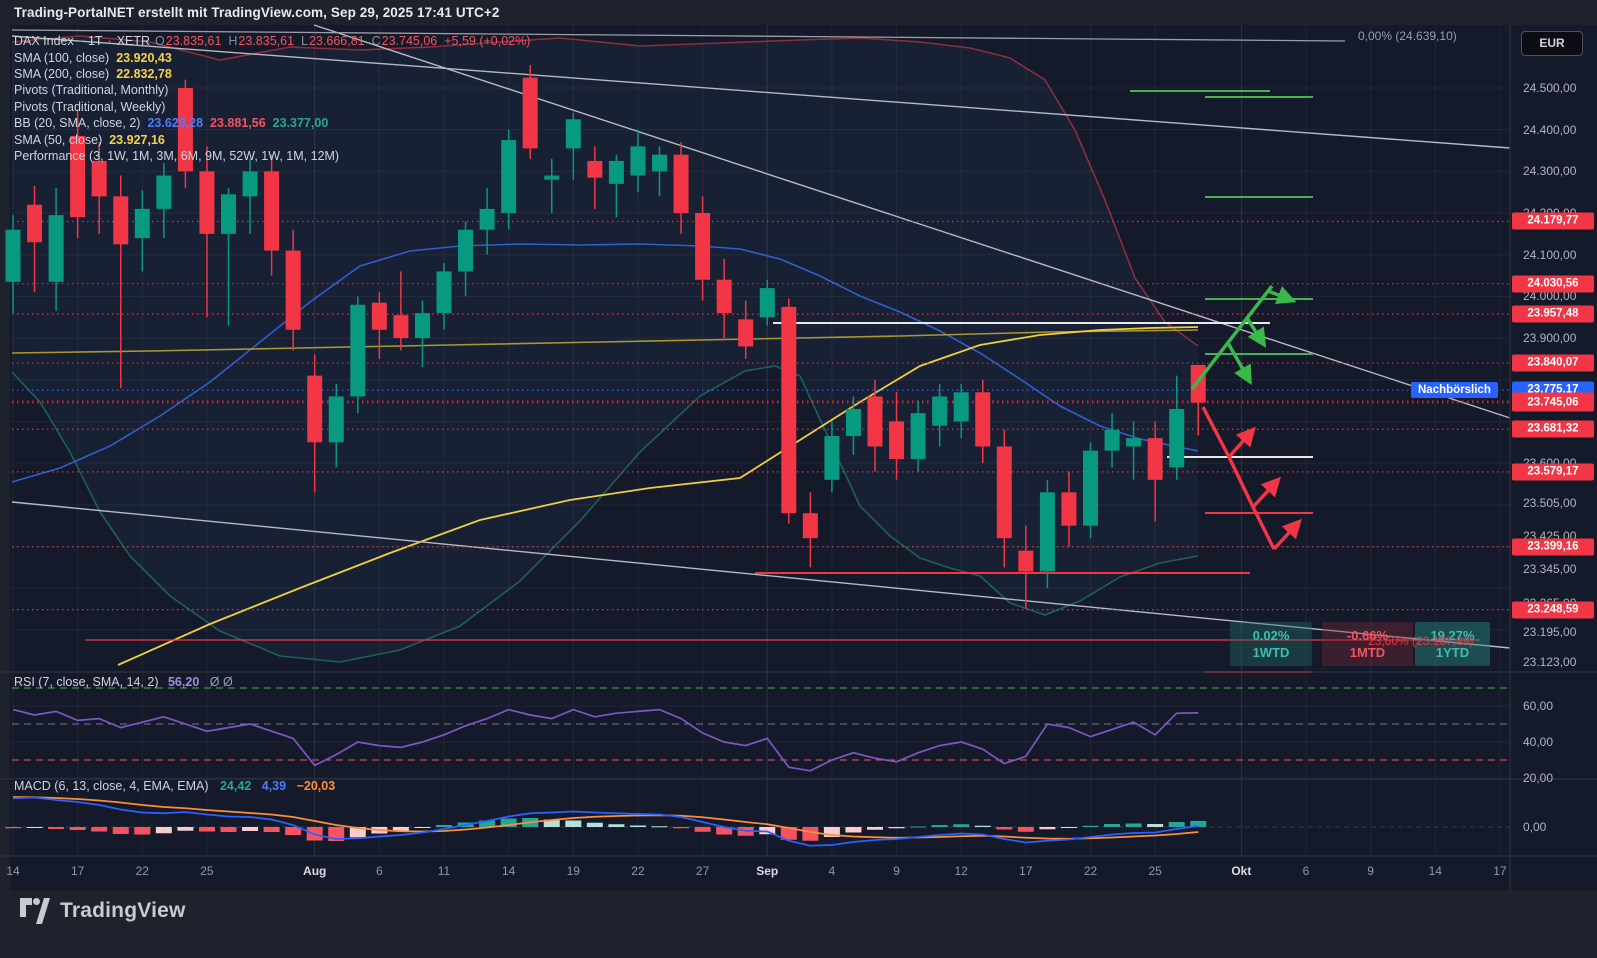 This screenshot has height=958, width=1597. Describe the element at coordinates (1232, 337) in the screenshot. I see `green-projection-path` at that location.